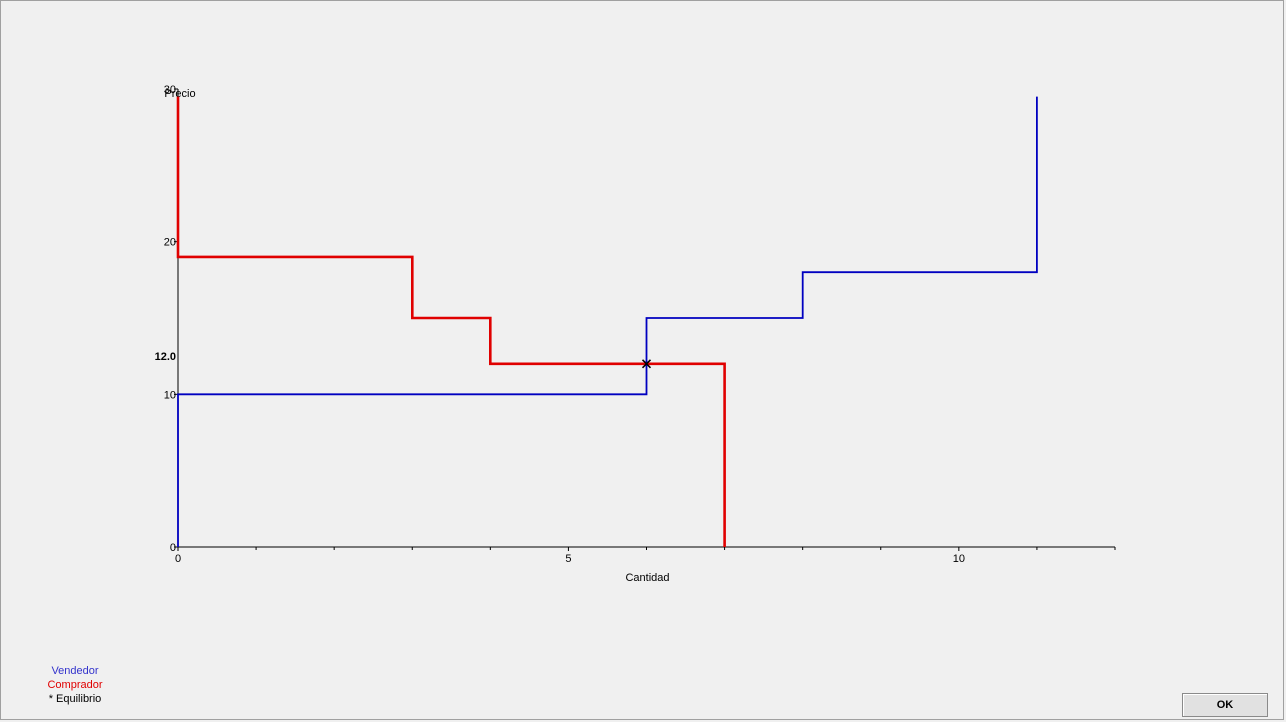 This screenshot has height=722, width=1286. Describe the element at coordinates (568, 559) in the screenshot. I see `x-tick-label: 5` at that location.